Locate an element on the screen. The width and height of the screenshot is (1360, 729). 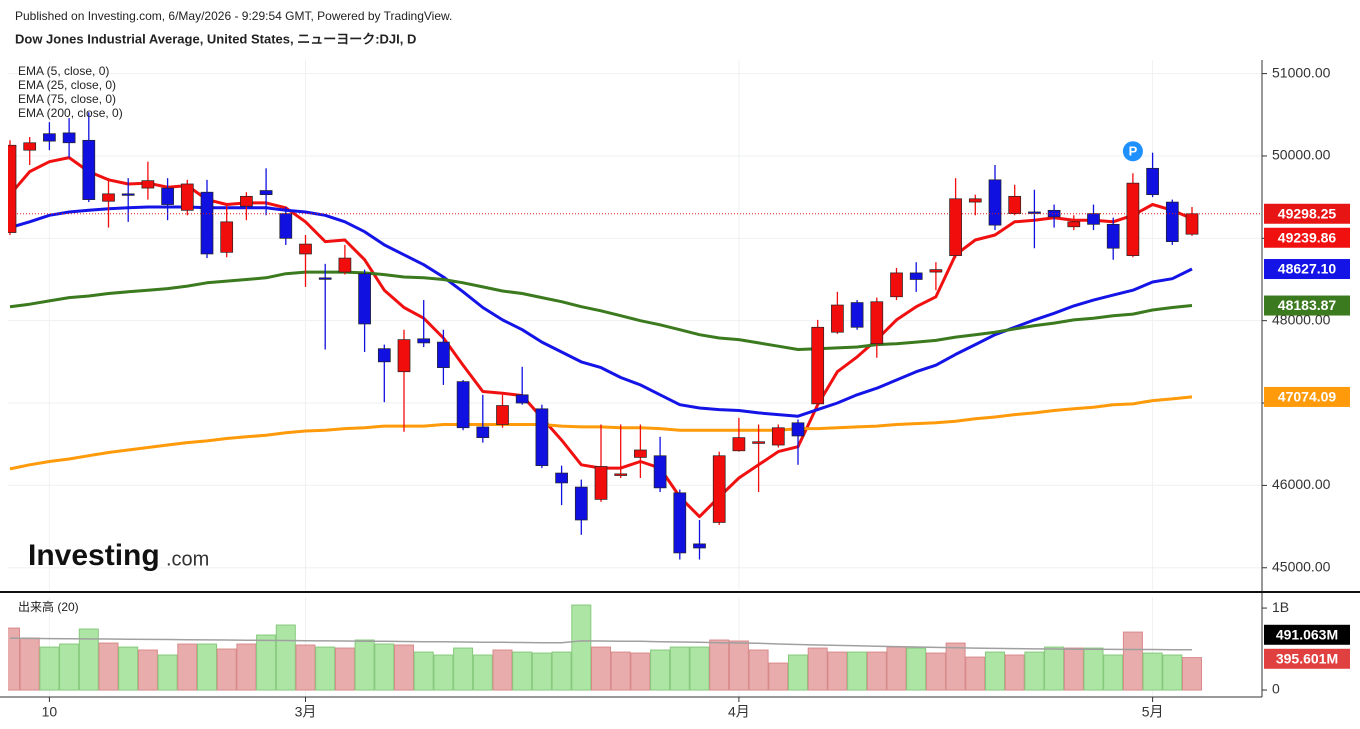
volume-ma-line is located at coordinates (601, 644).